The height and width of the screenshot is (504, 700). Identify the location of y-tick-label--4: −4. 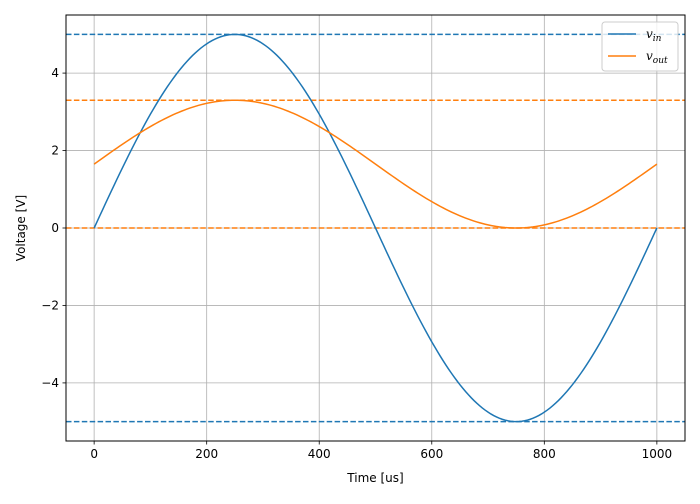
(50, 383).